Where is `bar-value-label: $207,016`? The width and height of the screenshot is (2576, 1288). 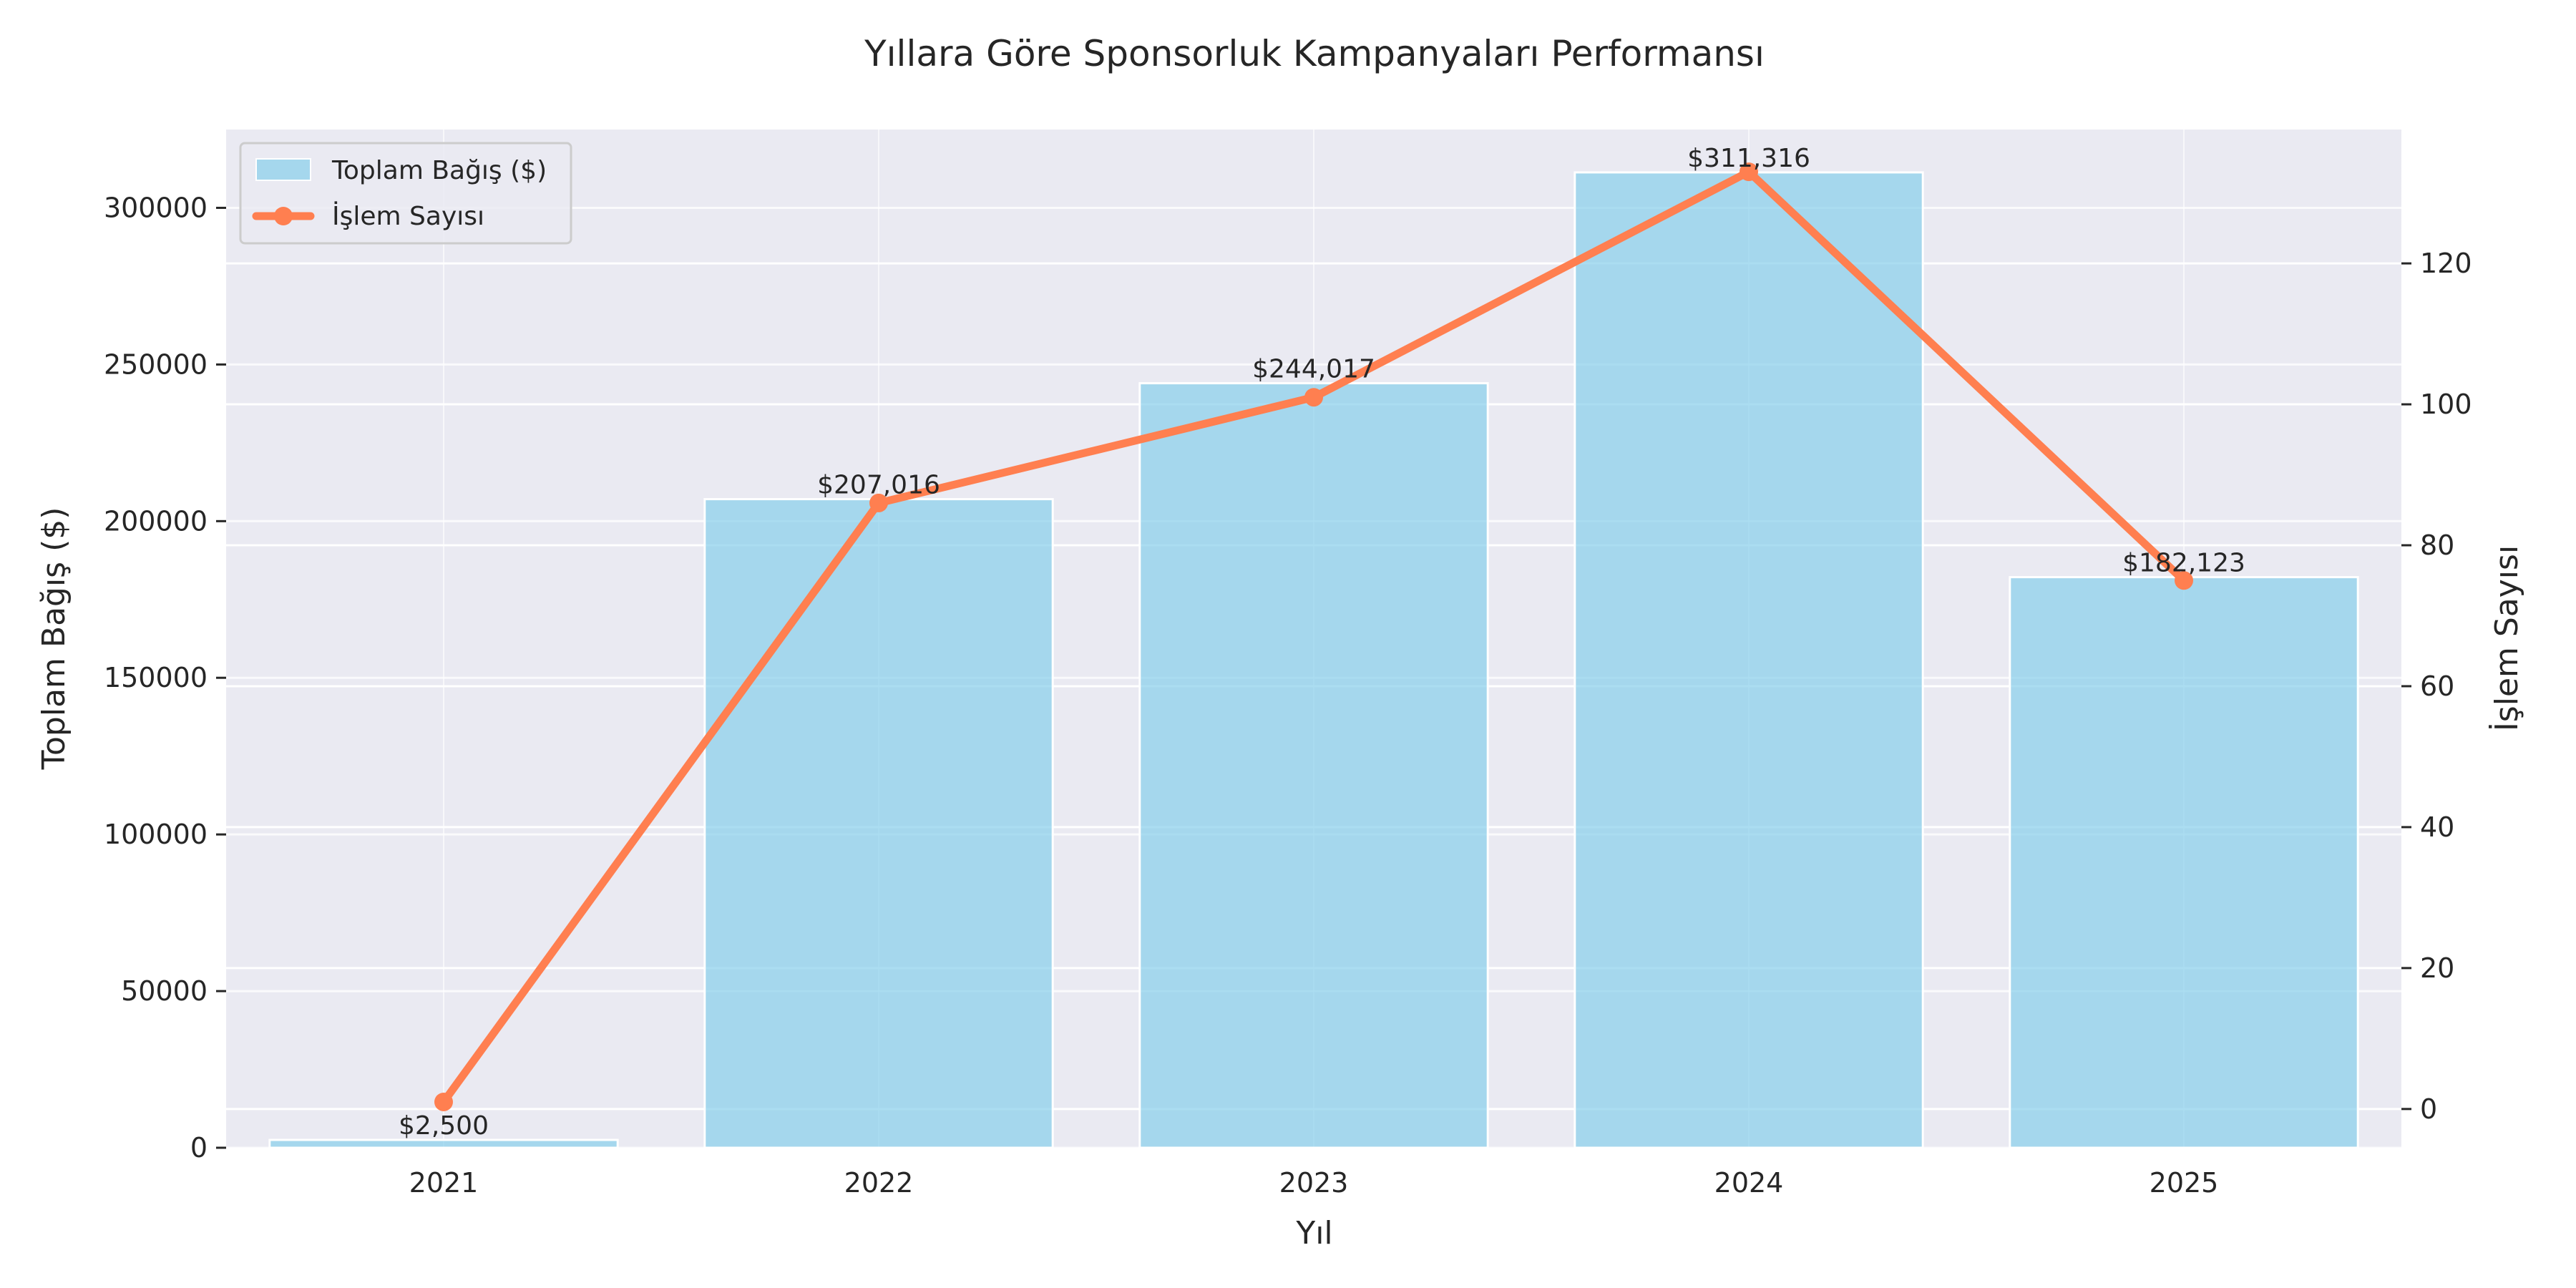
bar-value-label: $207,016 is located at coordinates (878, 485).